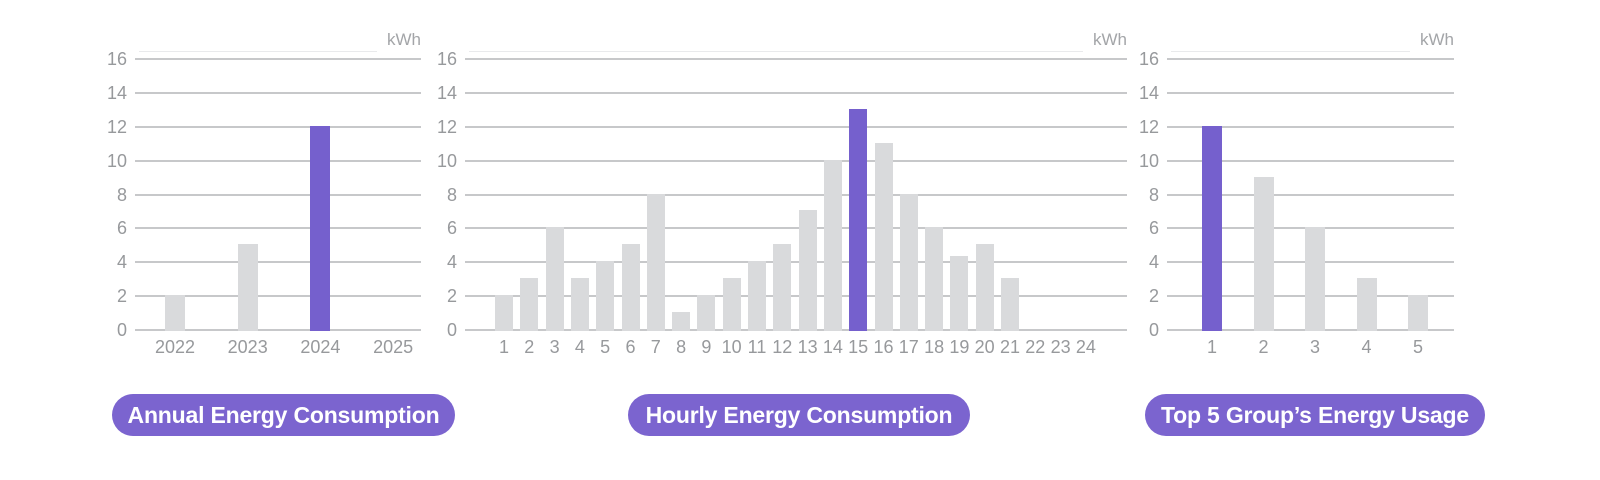 The image size is (1600, 480). I want to click on x-axis-tick-label: 14, so click(832, 347).